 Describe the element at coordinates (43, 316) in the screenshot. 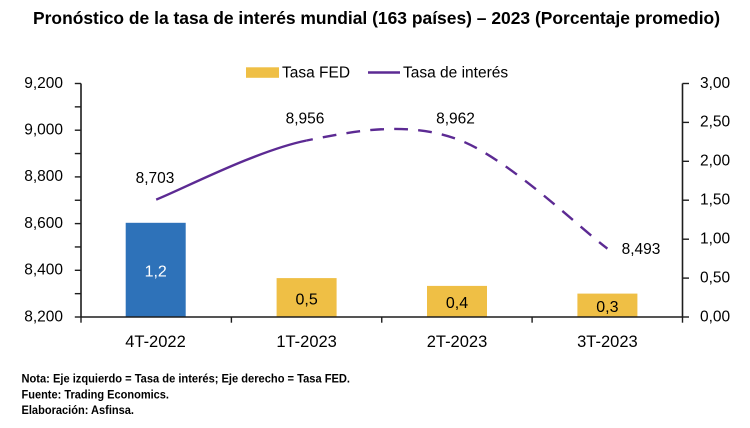

I see `svg-text: 8,200` at that location.